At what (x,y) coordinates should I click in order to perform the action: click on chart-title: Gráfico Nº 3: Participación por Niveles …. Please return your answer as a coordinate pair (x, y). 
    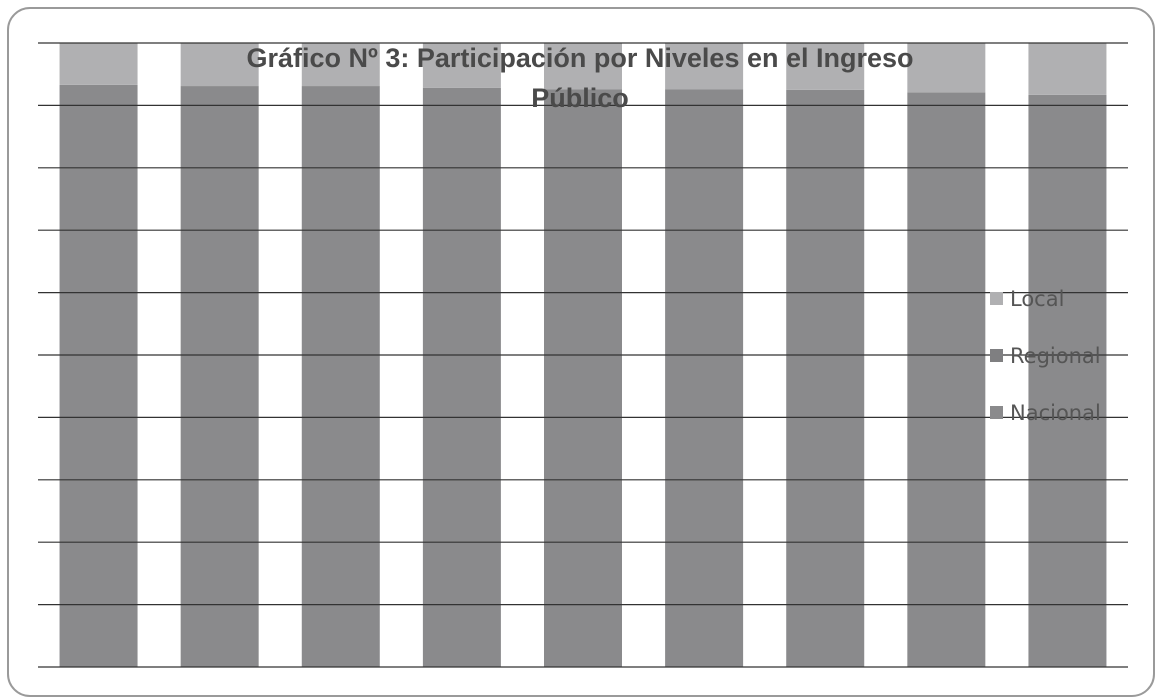
    Looking at the image, I should click on (580, 78).